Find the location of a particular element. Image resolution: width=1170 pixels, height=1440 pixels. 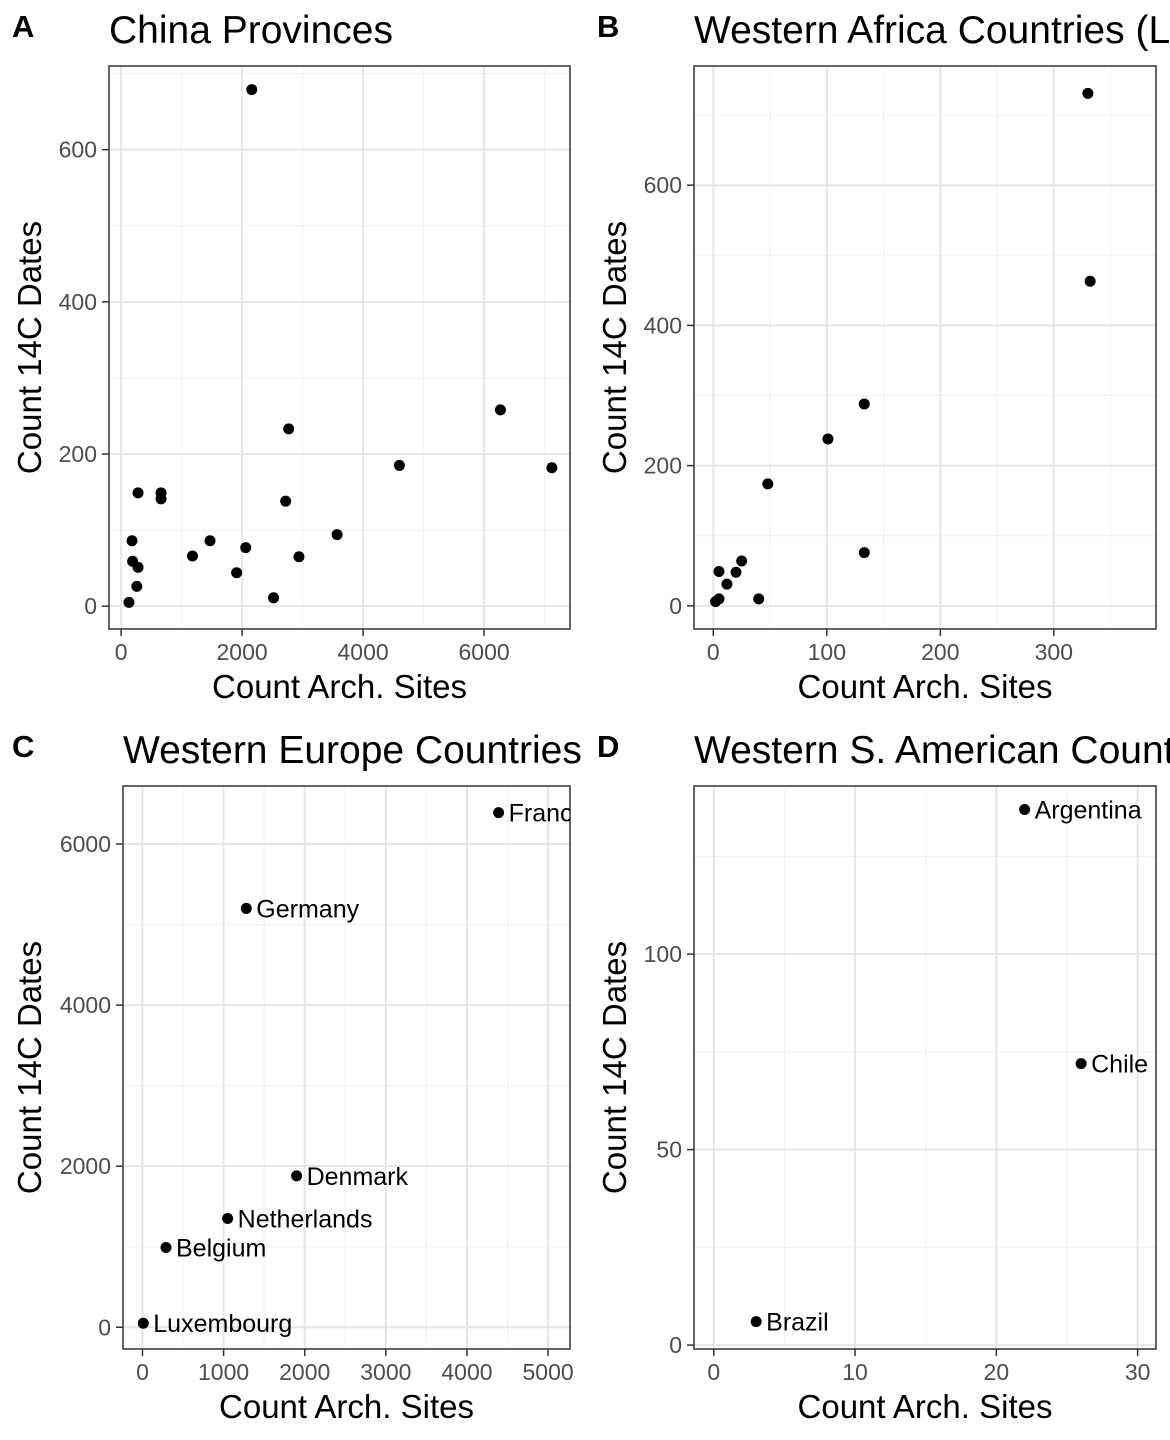

panel-title: Western S. American Countries is located at coordinates (932, 750).